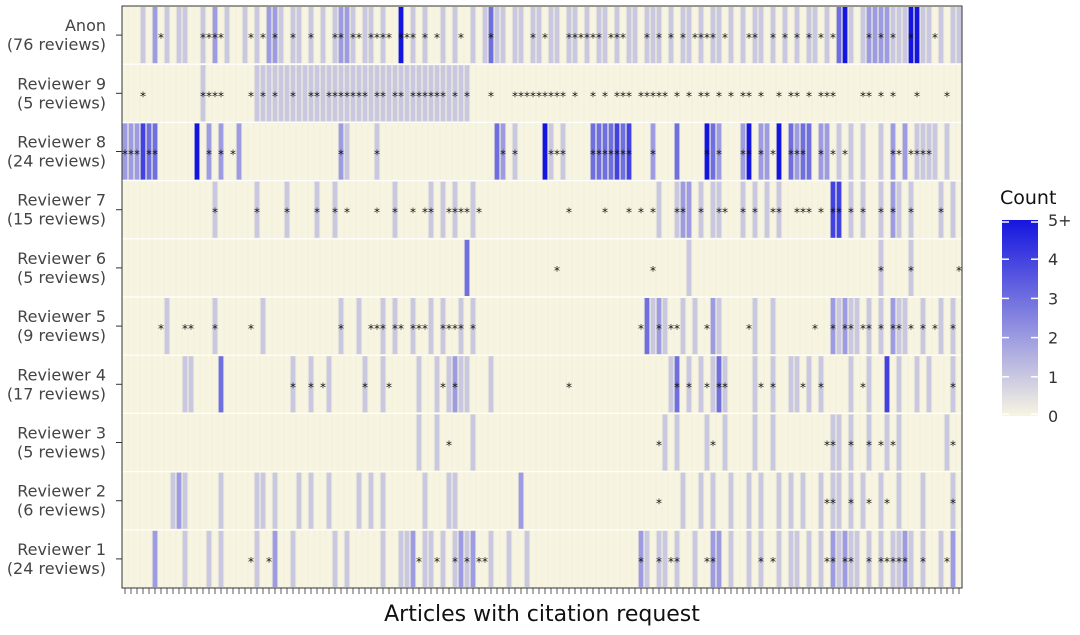  Describe the element at coordinates (542, 614) in the screenshot. I see `x-axis-title: Articles with citation request` at that location.